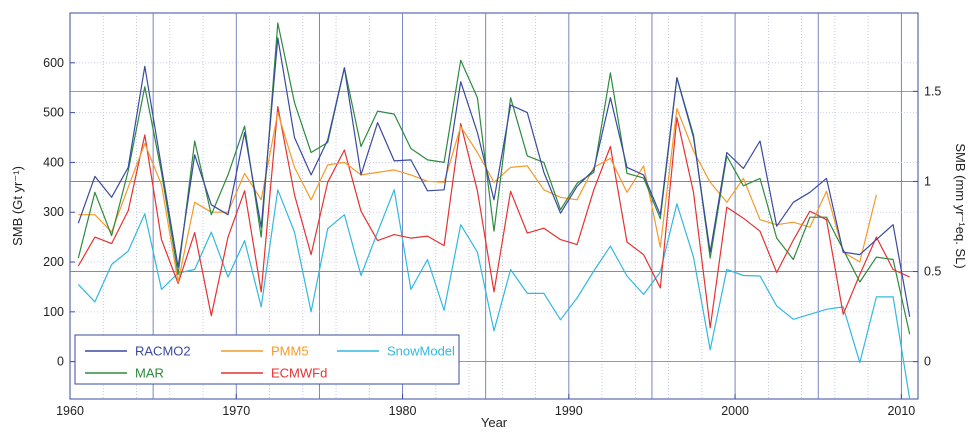 The height and width of the screenshot is (432, 968). I want to click on legend: RACMO2 PMM5 SnowModel MAR ECMWFd, so click(267, 359).